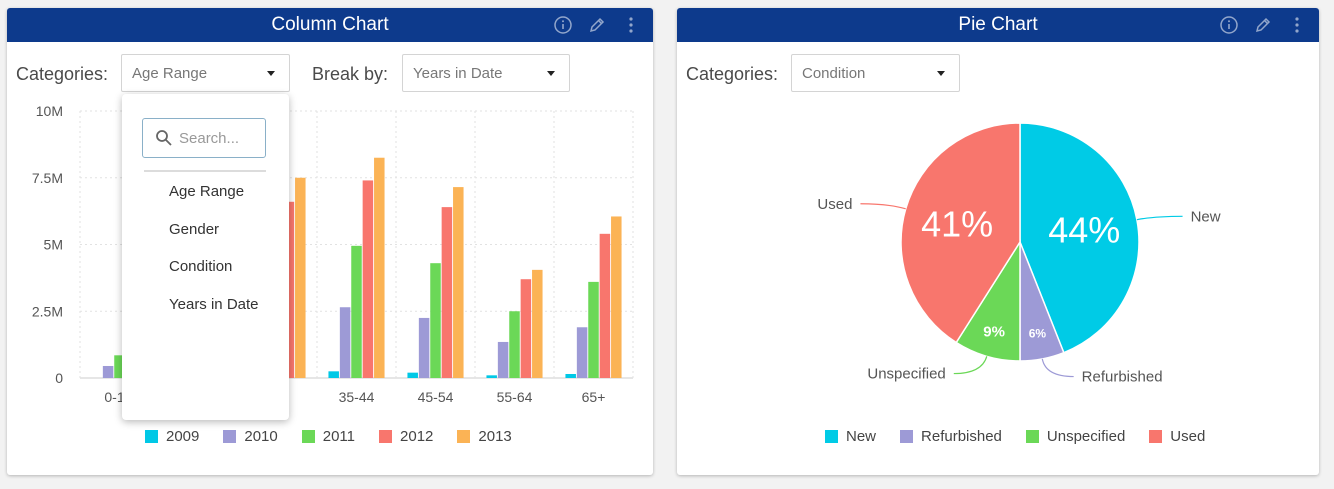 The height and width of the screenshot is (489, 1334). Describe the element at coordinates (62, 74) in the screenshot. I see `categories-label: Categories:` at that location.